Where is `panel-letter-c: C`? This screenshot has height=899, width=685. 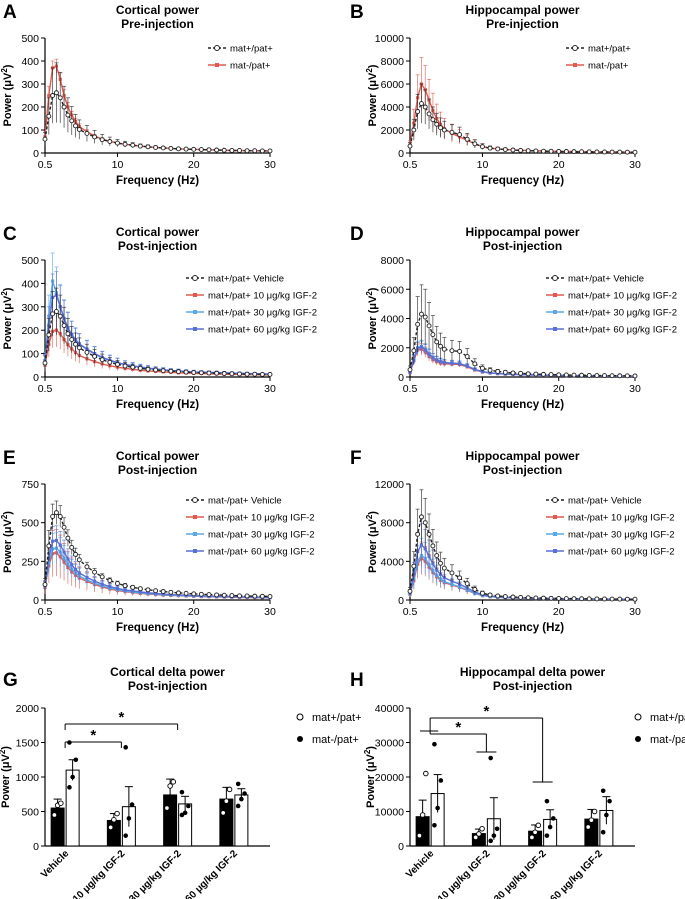 panel-letter-c: C is located at coordinates (10, 234).